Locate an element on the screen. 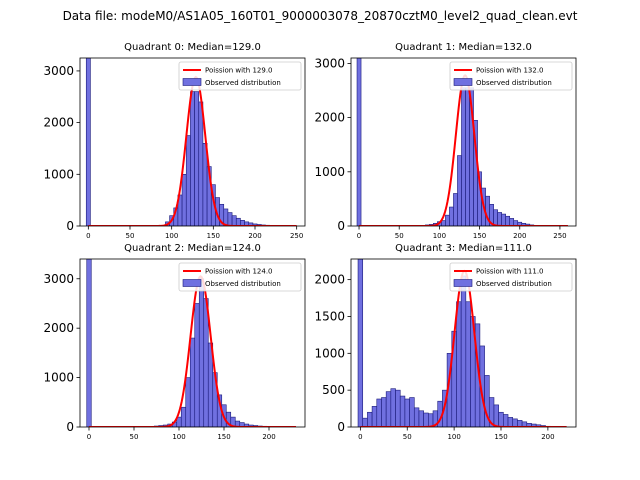 The image size is (640, 480). y-tick-label: 500 is located at coordinates (333, 390).